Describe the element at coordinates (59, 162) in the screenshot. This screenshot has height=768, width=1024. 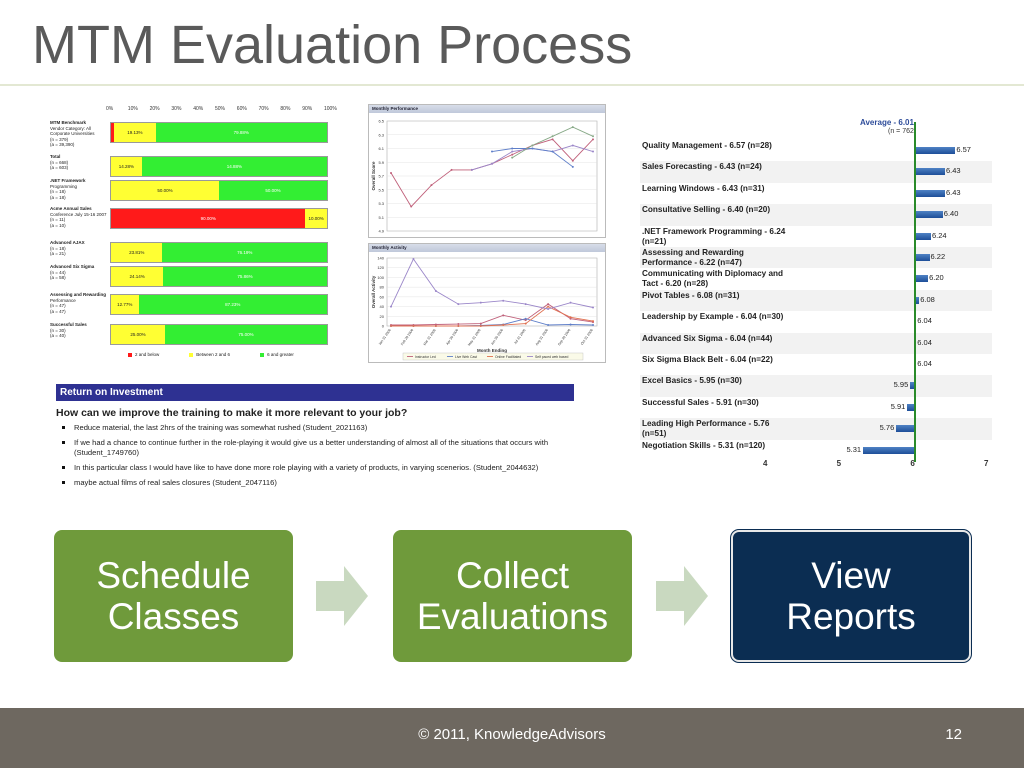
I see `stacked-row-label: Total (n = 668) (a = 603)` at that location.